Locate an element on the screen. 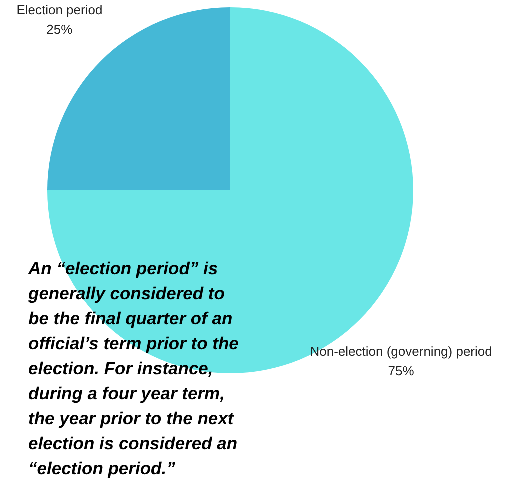 The image size is (528, 486). data-label: 75% is located at coordinates (401, 371).